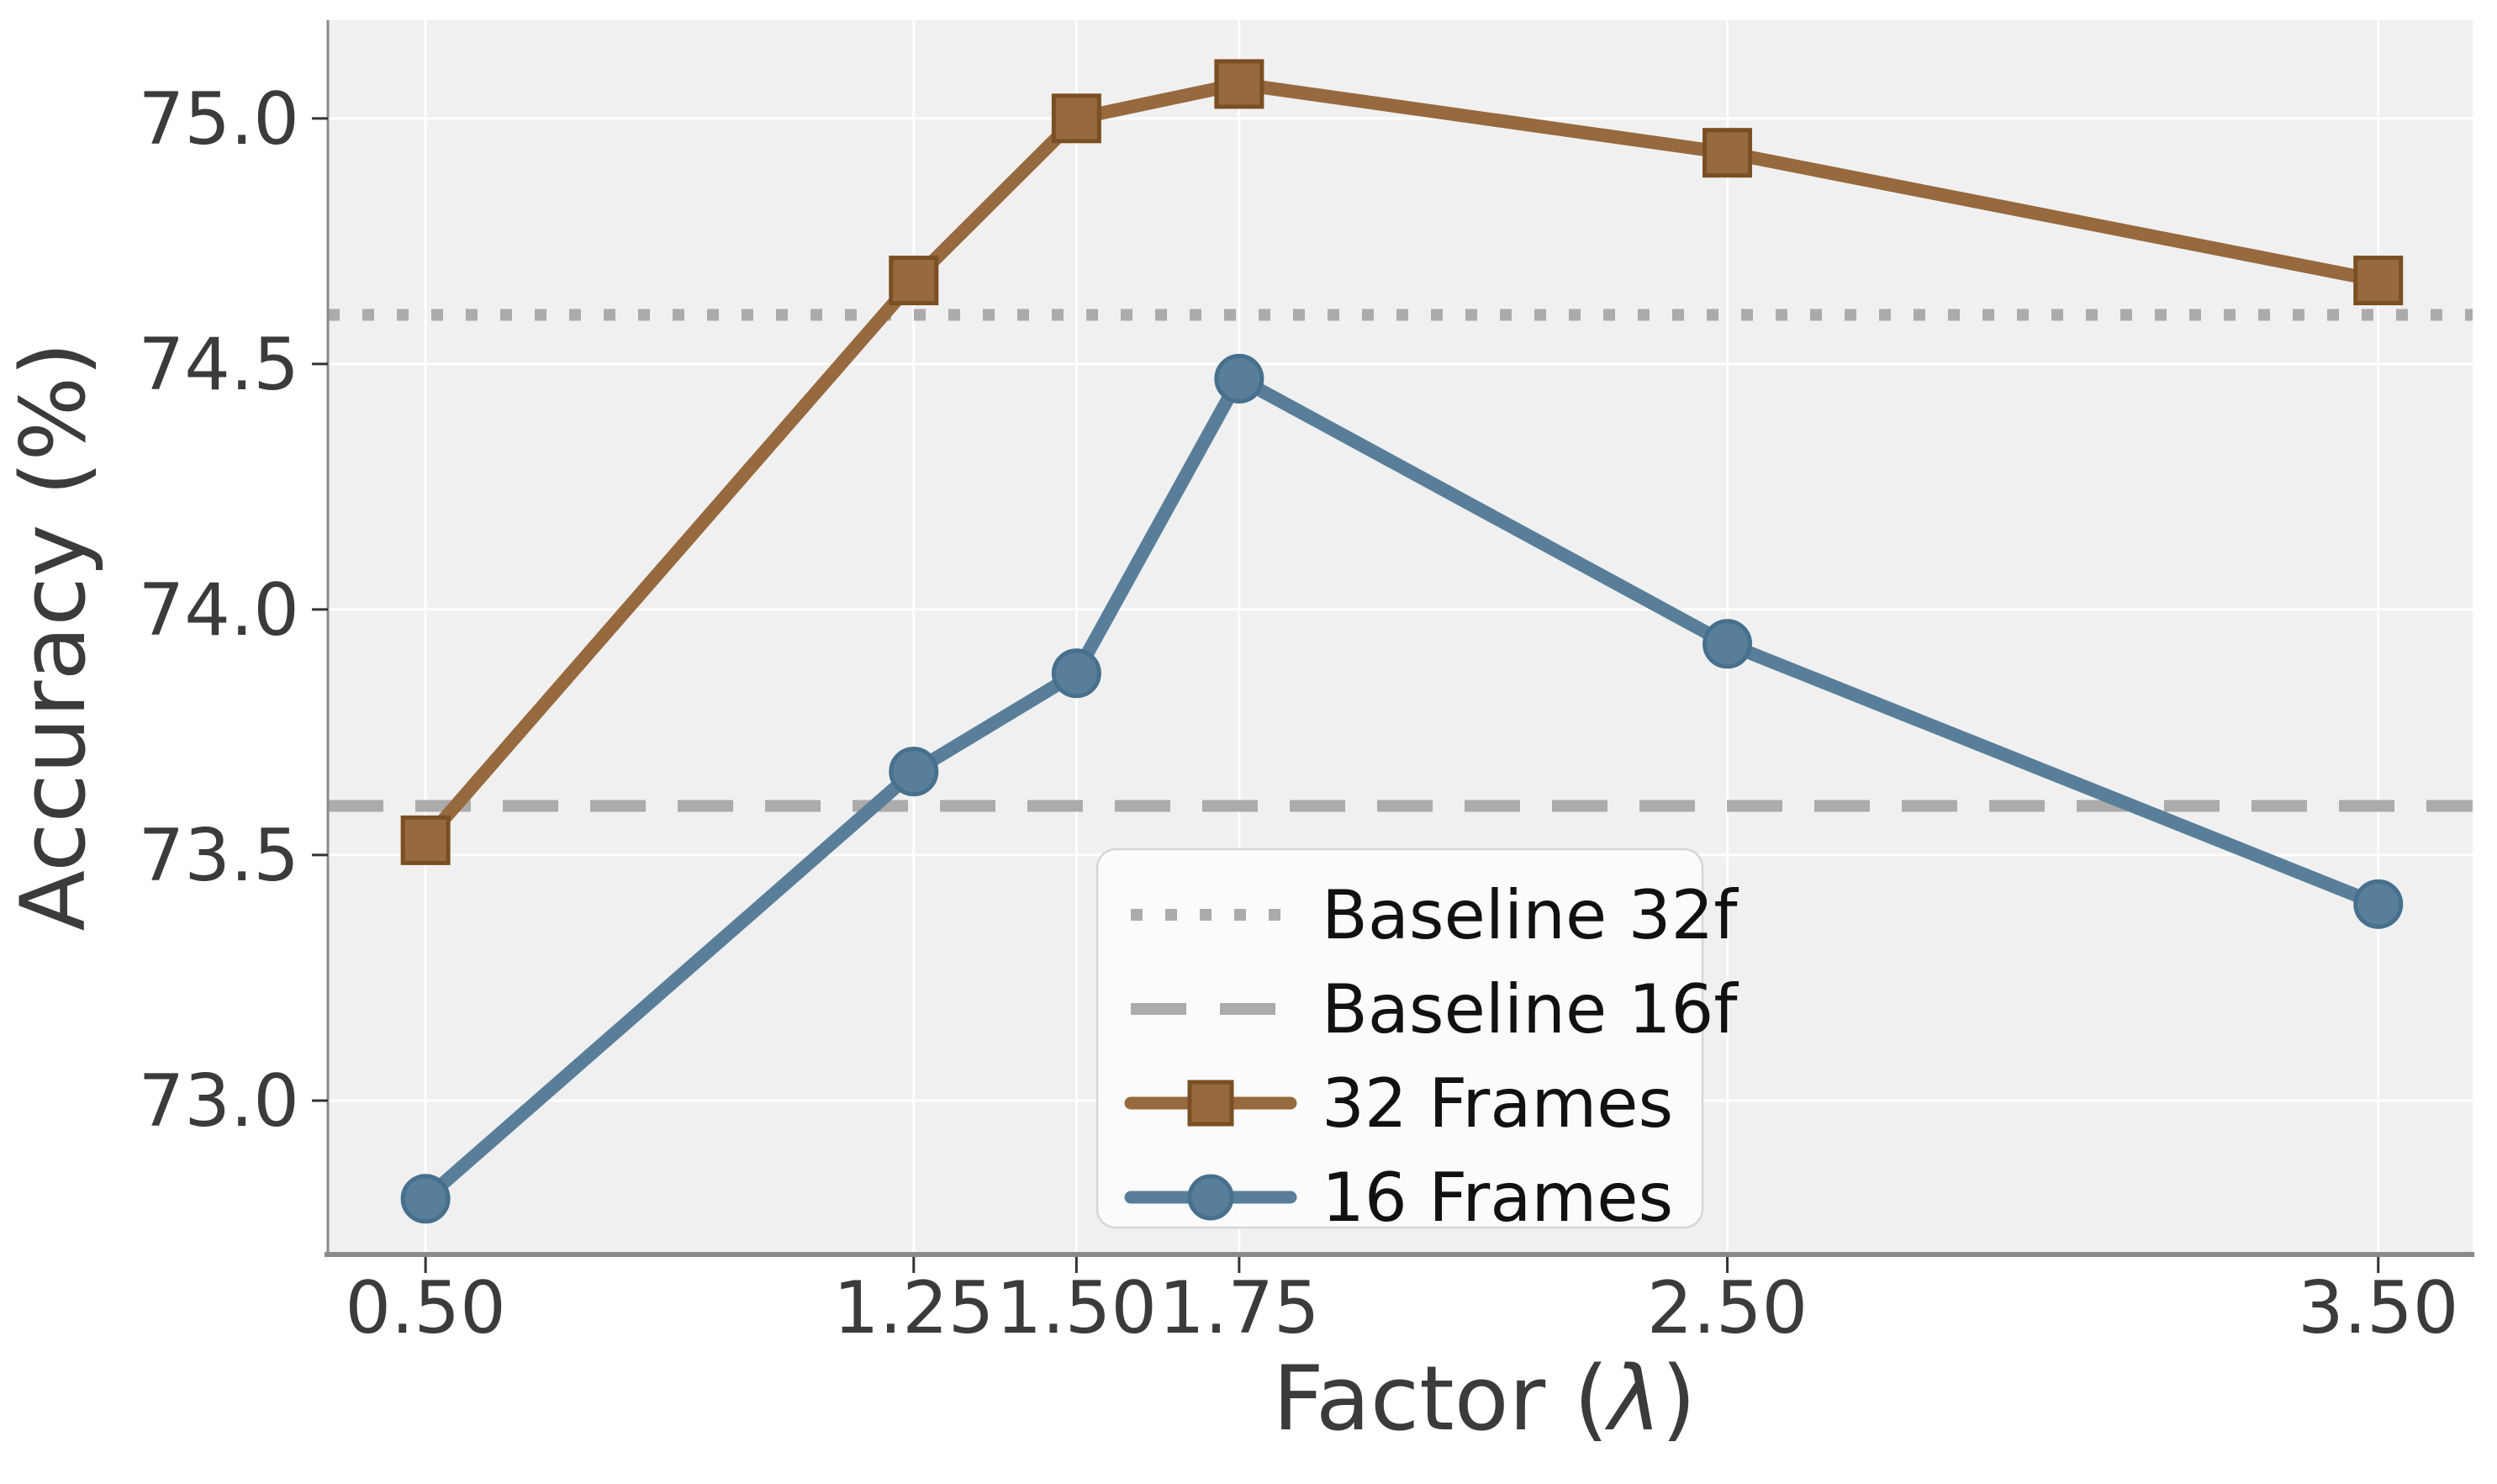 This screenshot has height=1484, width=2497. What do you see at coordinates (1239, 378) in the screenshot?
I see `circle-marker-1.75` at bounding box center [1239, 378].